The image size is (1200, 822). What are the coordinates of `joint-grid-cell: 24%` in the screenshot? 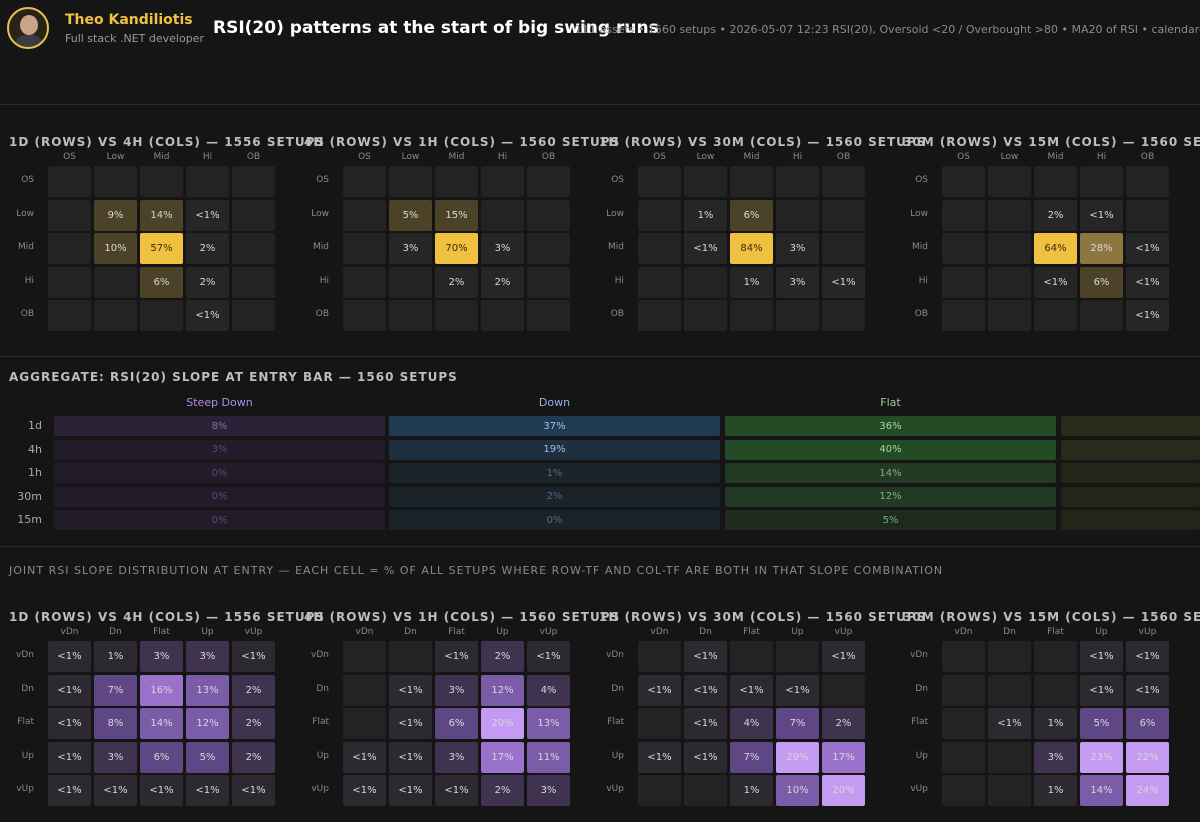 It's located at (1147, 791).